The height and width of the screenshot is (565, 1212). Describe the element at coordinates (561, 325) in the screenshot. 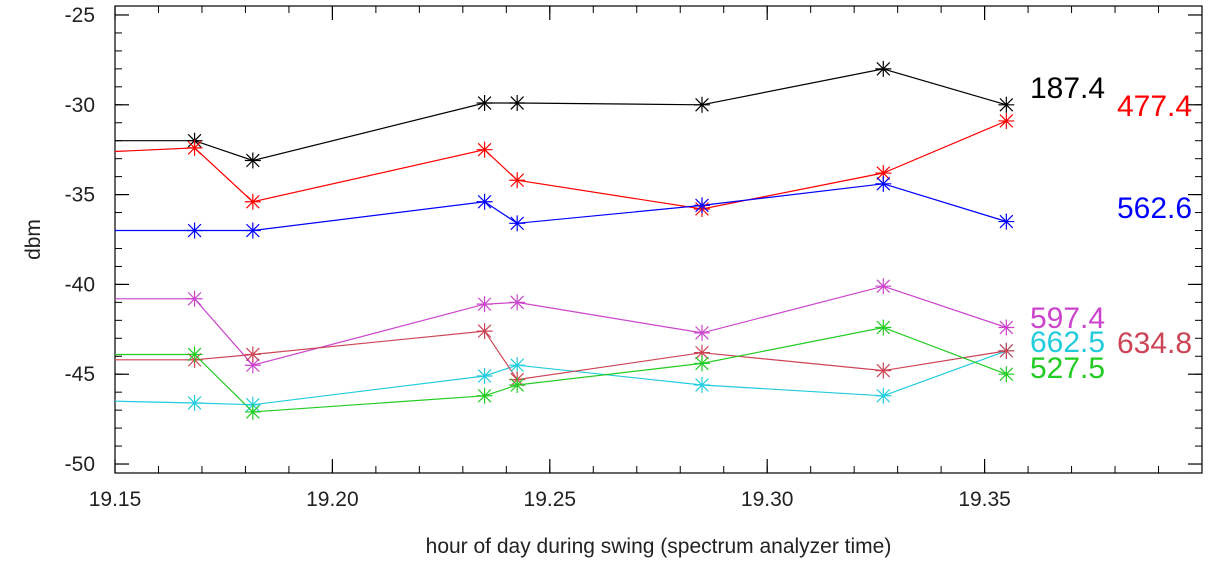

I see `series-line-597.4` at that location.